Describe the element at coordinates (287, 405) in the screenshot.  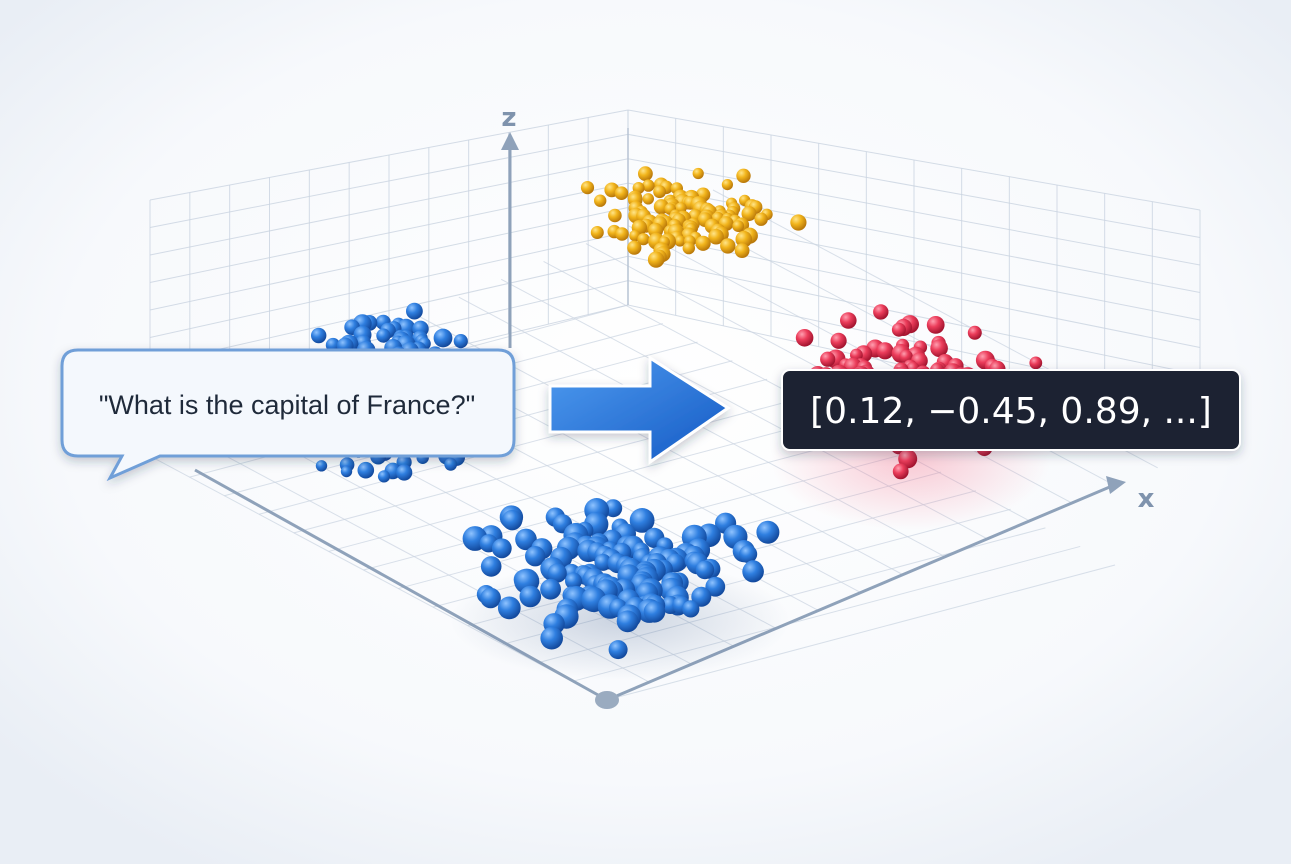
I see `input-text: "What is the capital of France?"` at that location.